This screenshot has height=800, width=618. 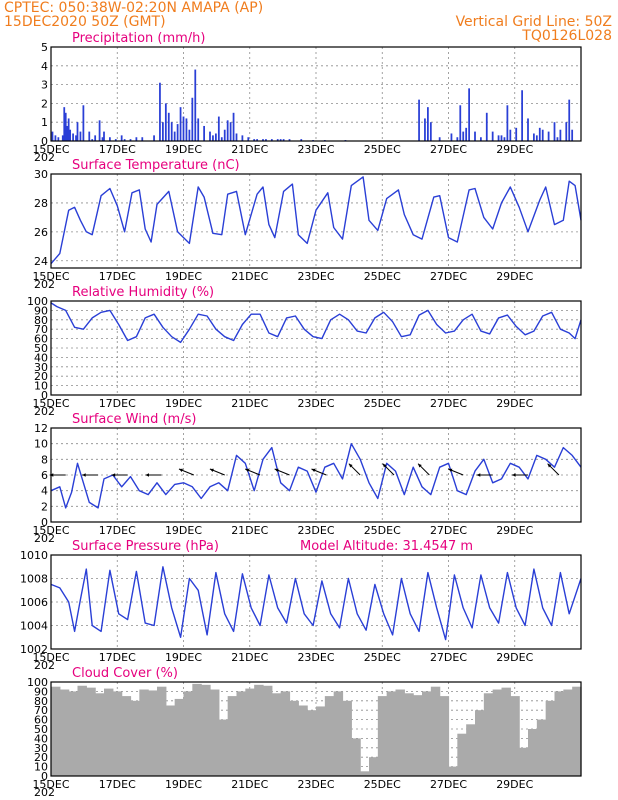 I want to click on temp-y-tick-label: 26, so click(x=41, y=232).